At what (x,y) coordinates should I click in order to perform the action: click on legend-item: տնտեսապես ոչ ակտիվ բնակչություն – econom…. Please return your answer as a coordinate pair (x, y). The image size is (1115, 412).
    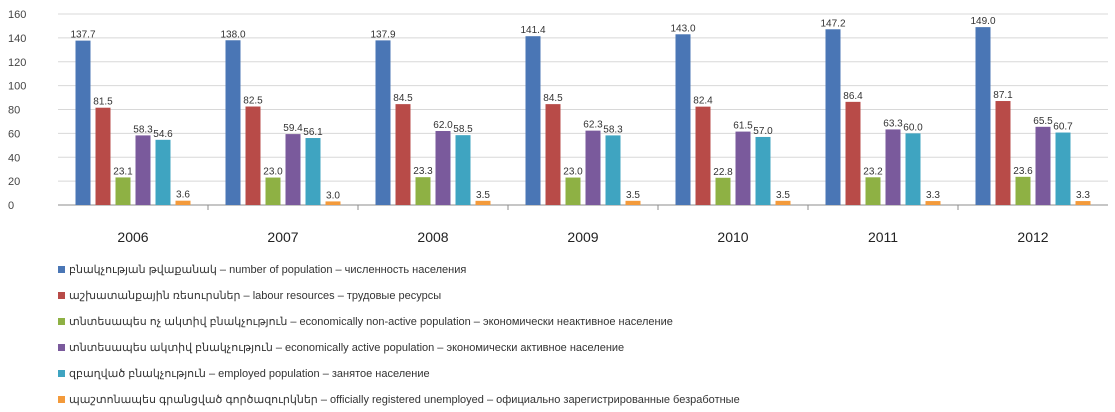
    Looking at the image, I should click on (578, 321).